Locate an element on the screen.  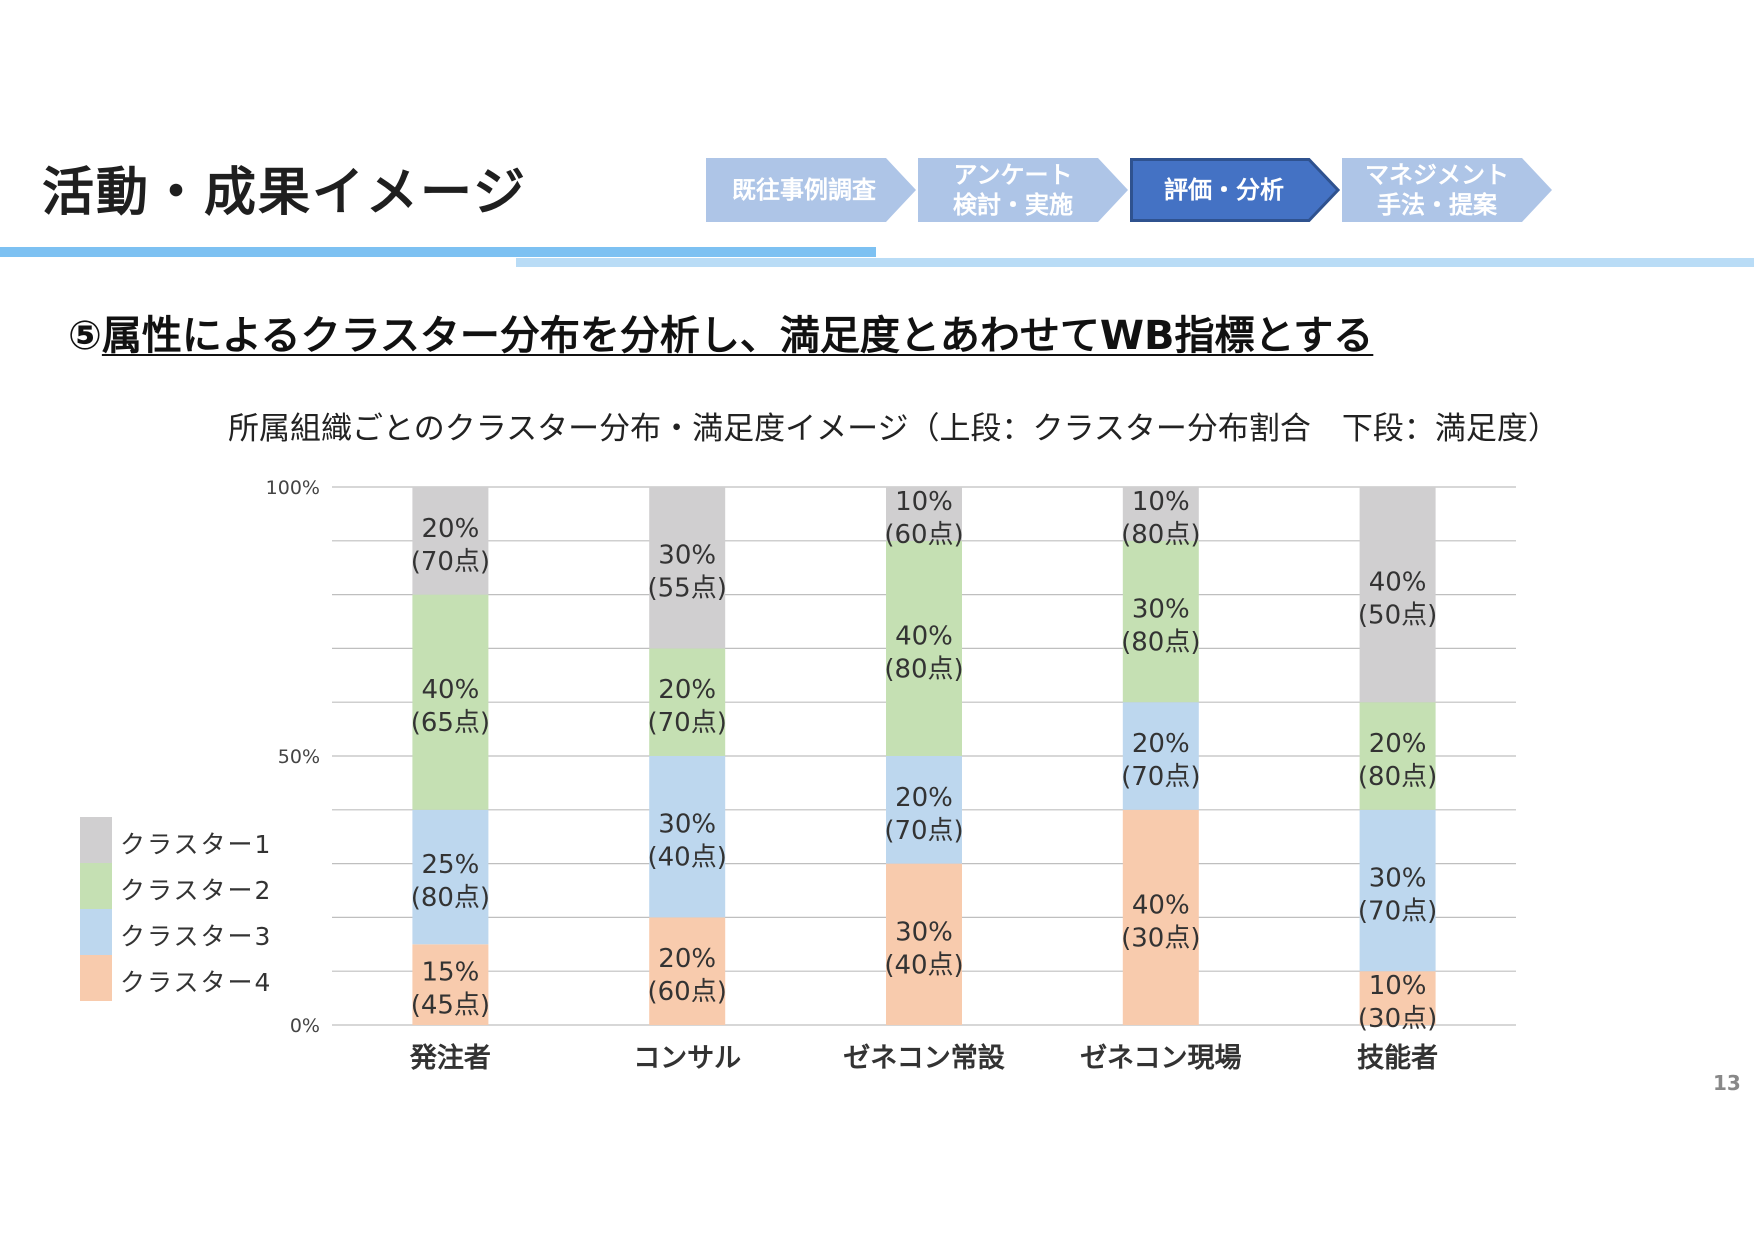
y-tick-label: 0% is located at coordinates (305, 1026).